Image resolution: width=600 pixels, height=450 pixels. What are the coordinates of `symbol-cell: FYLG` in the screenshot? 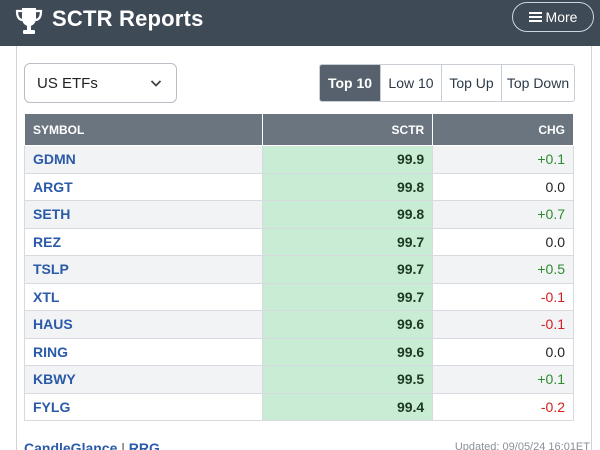 It's located at (143, 406).